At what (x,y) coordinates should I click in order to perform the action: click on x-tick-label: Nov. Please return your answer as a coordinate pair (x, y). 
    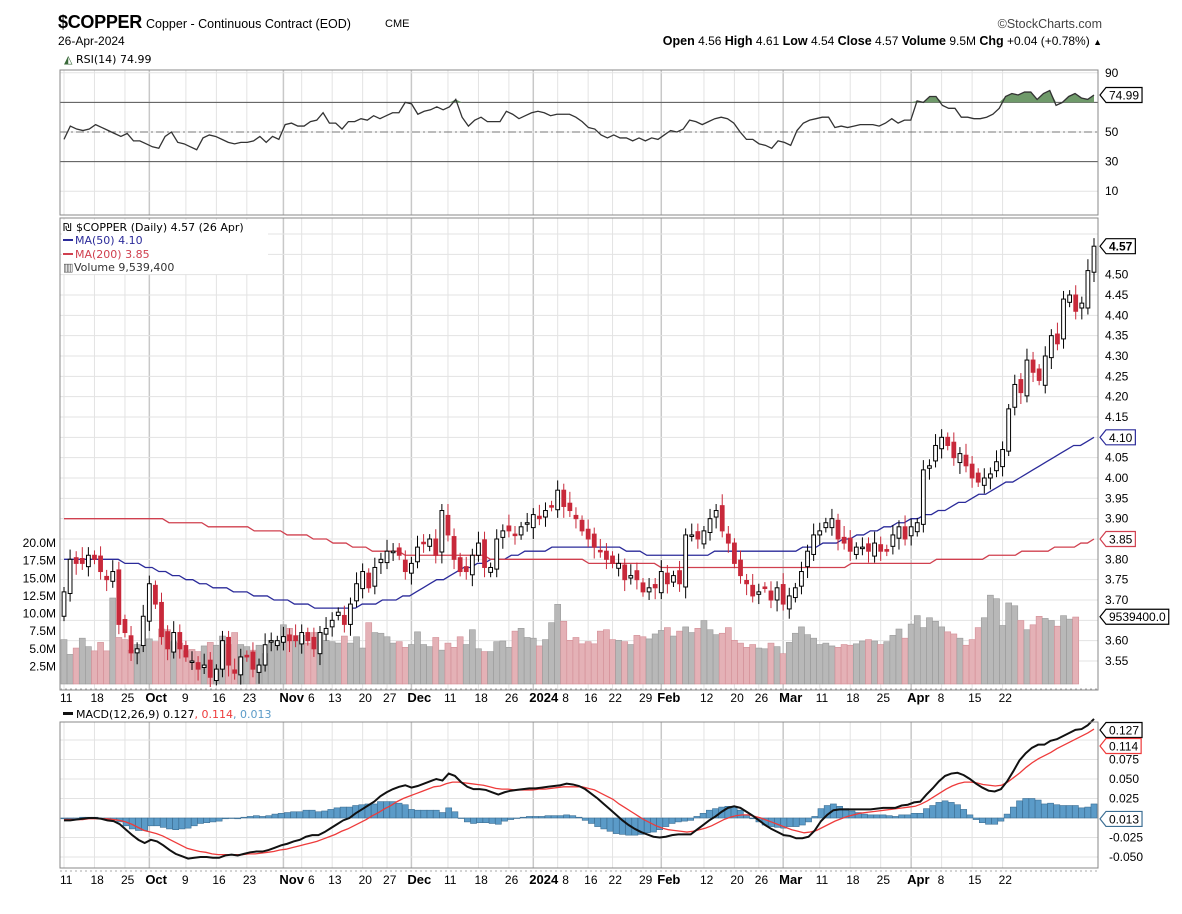
    Looking at the image, I should click on (291, 697).